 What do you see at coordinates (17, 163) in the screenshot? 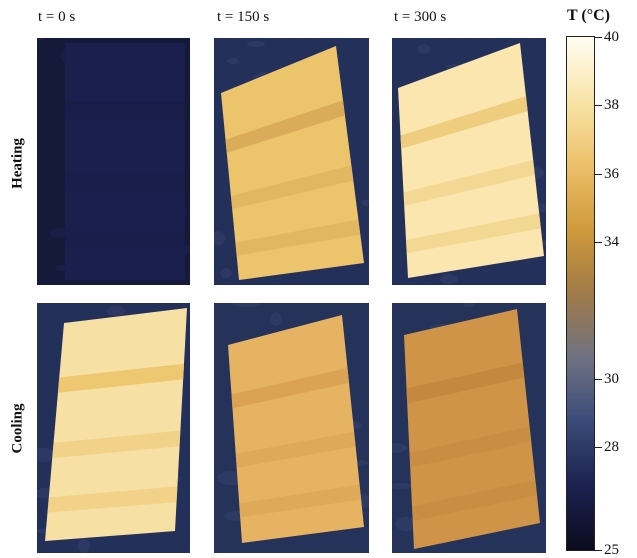
I see `row-label-heating: Heating` at bounding box center [17, 163].